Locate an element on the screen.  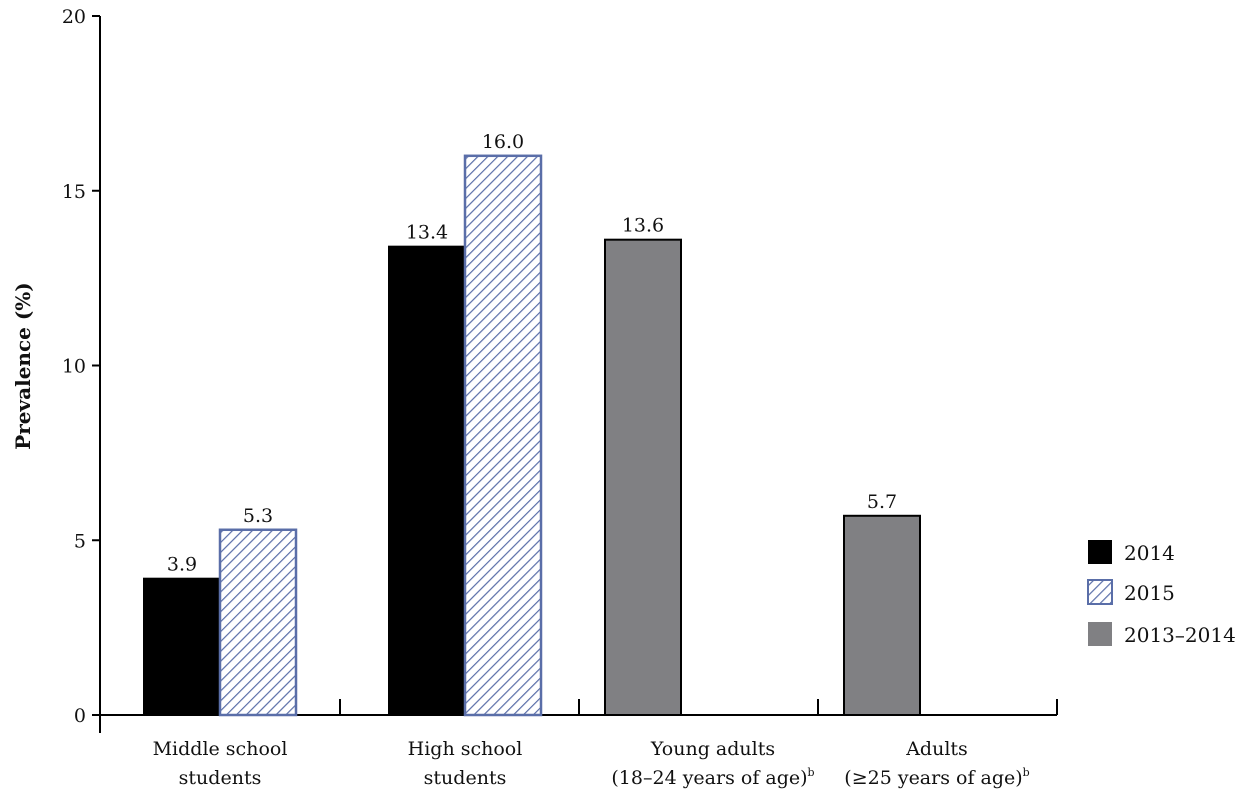
x-category-label-line1: Young adults is located at coordinates (712, 749).